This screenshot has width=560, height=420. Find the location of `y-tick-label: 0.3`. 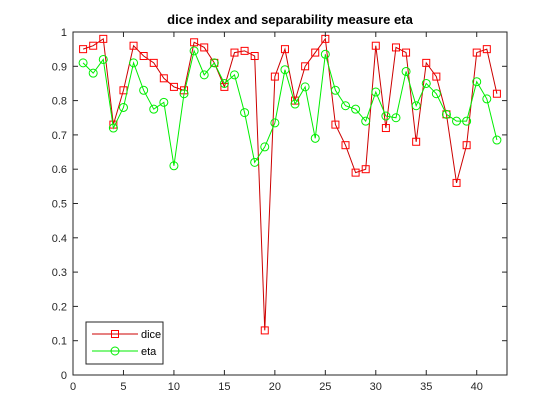

y-tick-label: 0.3 is located at coordinates (59, 273).